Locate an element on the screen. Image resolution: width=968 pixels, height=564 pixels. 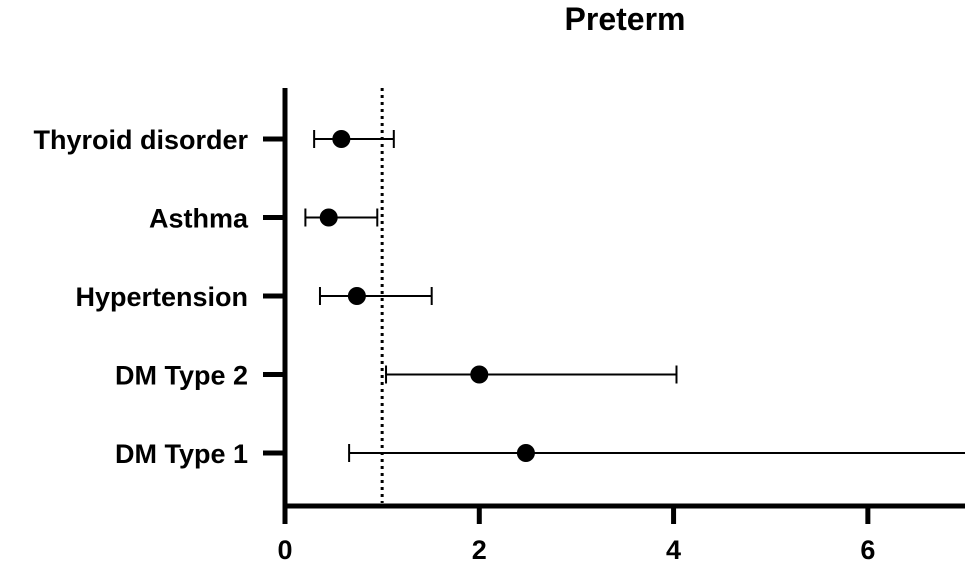
x-tick-label: 0 is located at coordinates (284, 549).